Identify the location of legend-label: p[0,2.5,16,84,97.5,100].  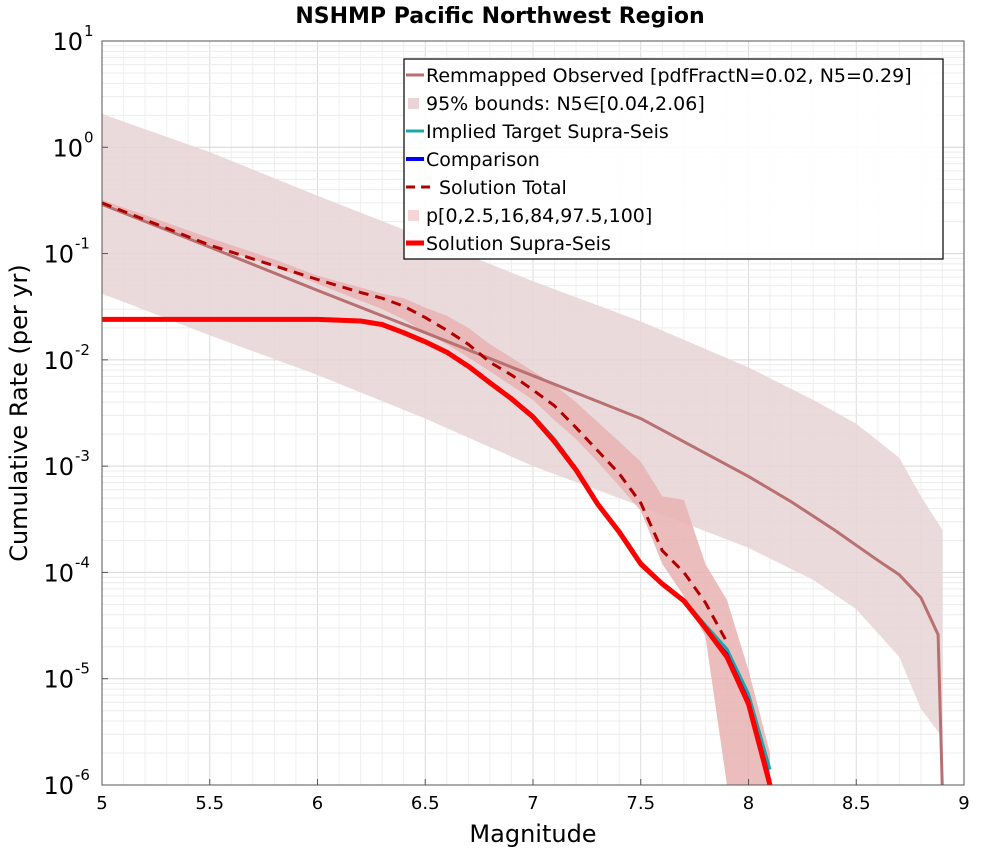
(539, 216).